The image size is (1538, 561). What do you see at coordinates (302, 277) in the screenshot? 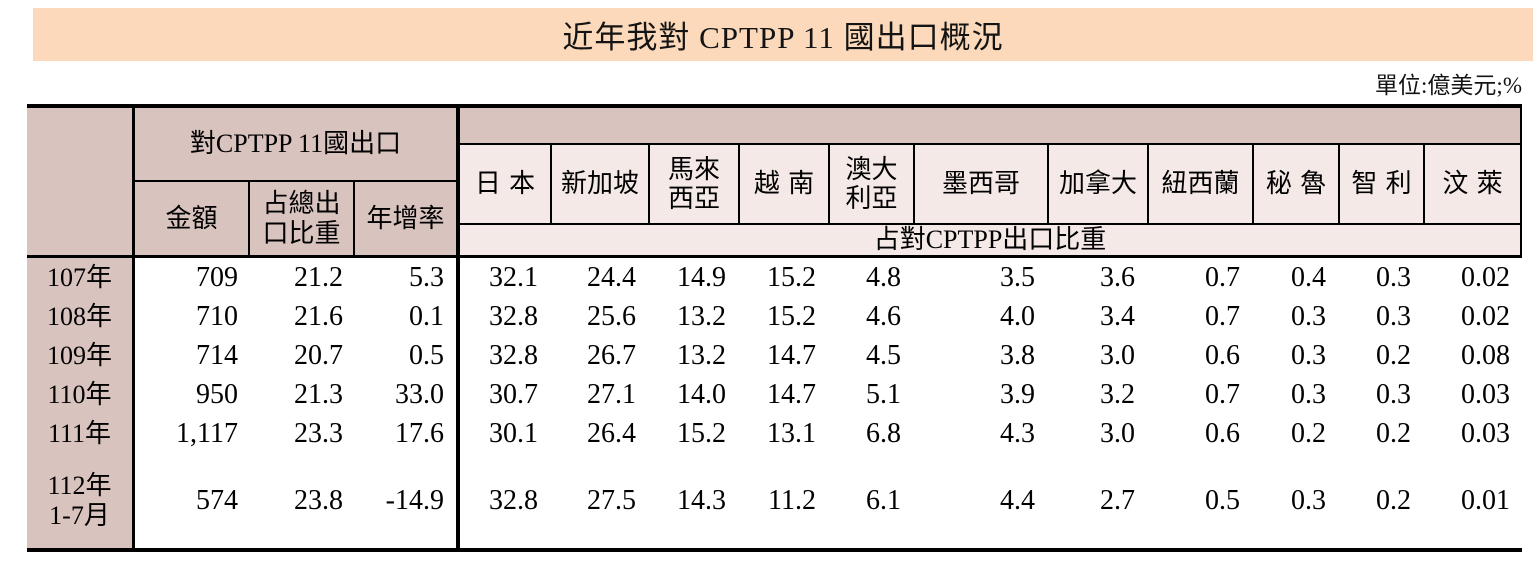
I see `share-of-total-value: 21.2` at bounding box center [302, 277].